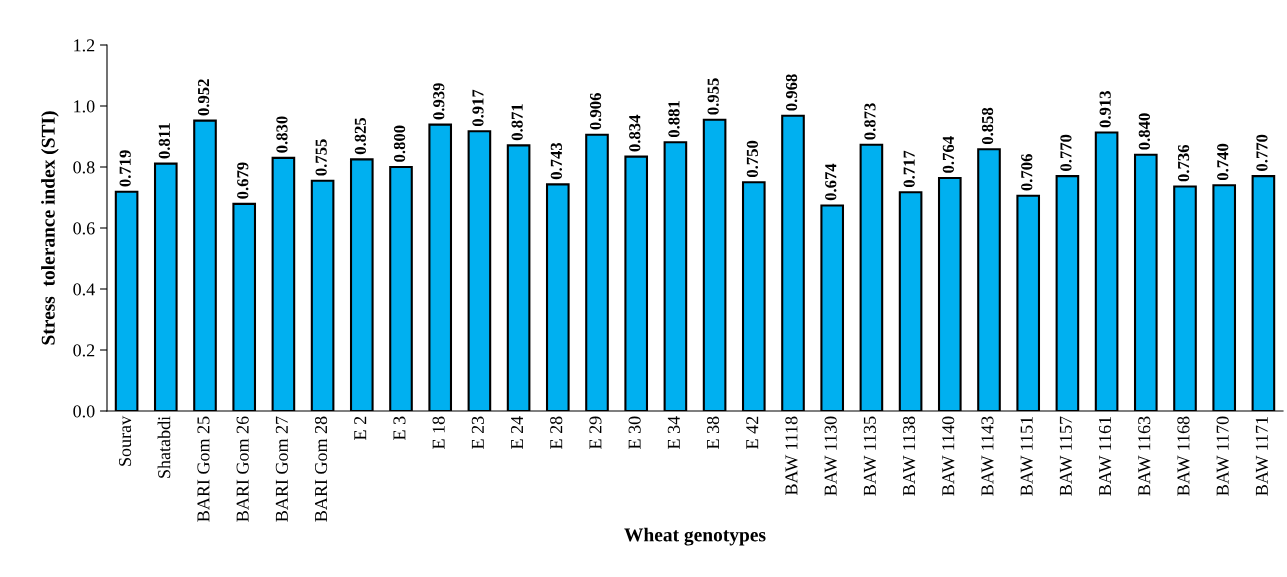 The width and height of the screenshot is (1287, 577). I want to click on data-label: 0.834, so click(635, 133).